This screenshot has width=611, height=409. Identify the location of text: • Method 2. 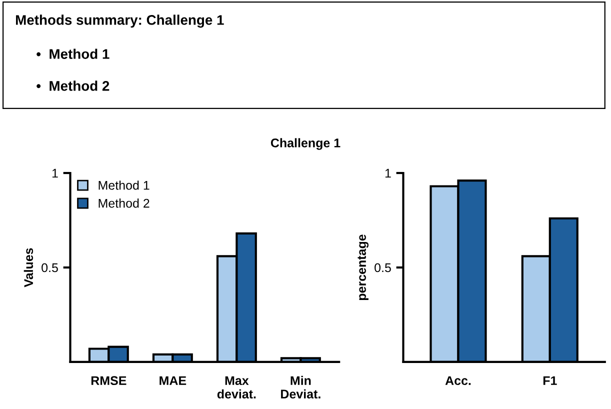
(73, 85).